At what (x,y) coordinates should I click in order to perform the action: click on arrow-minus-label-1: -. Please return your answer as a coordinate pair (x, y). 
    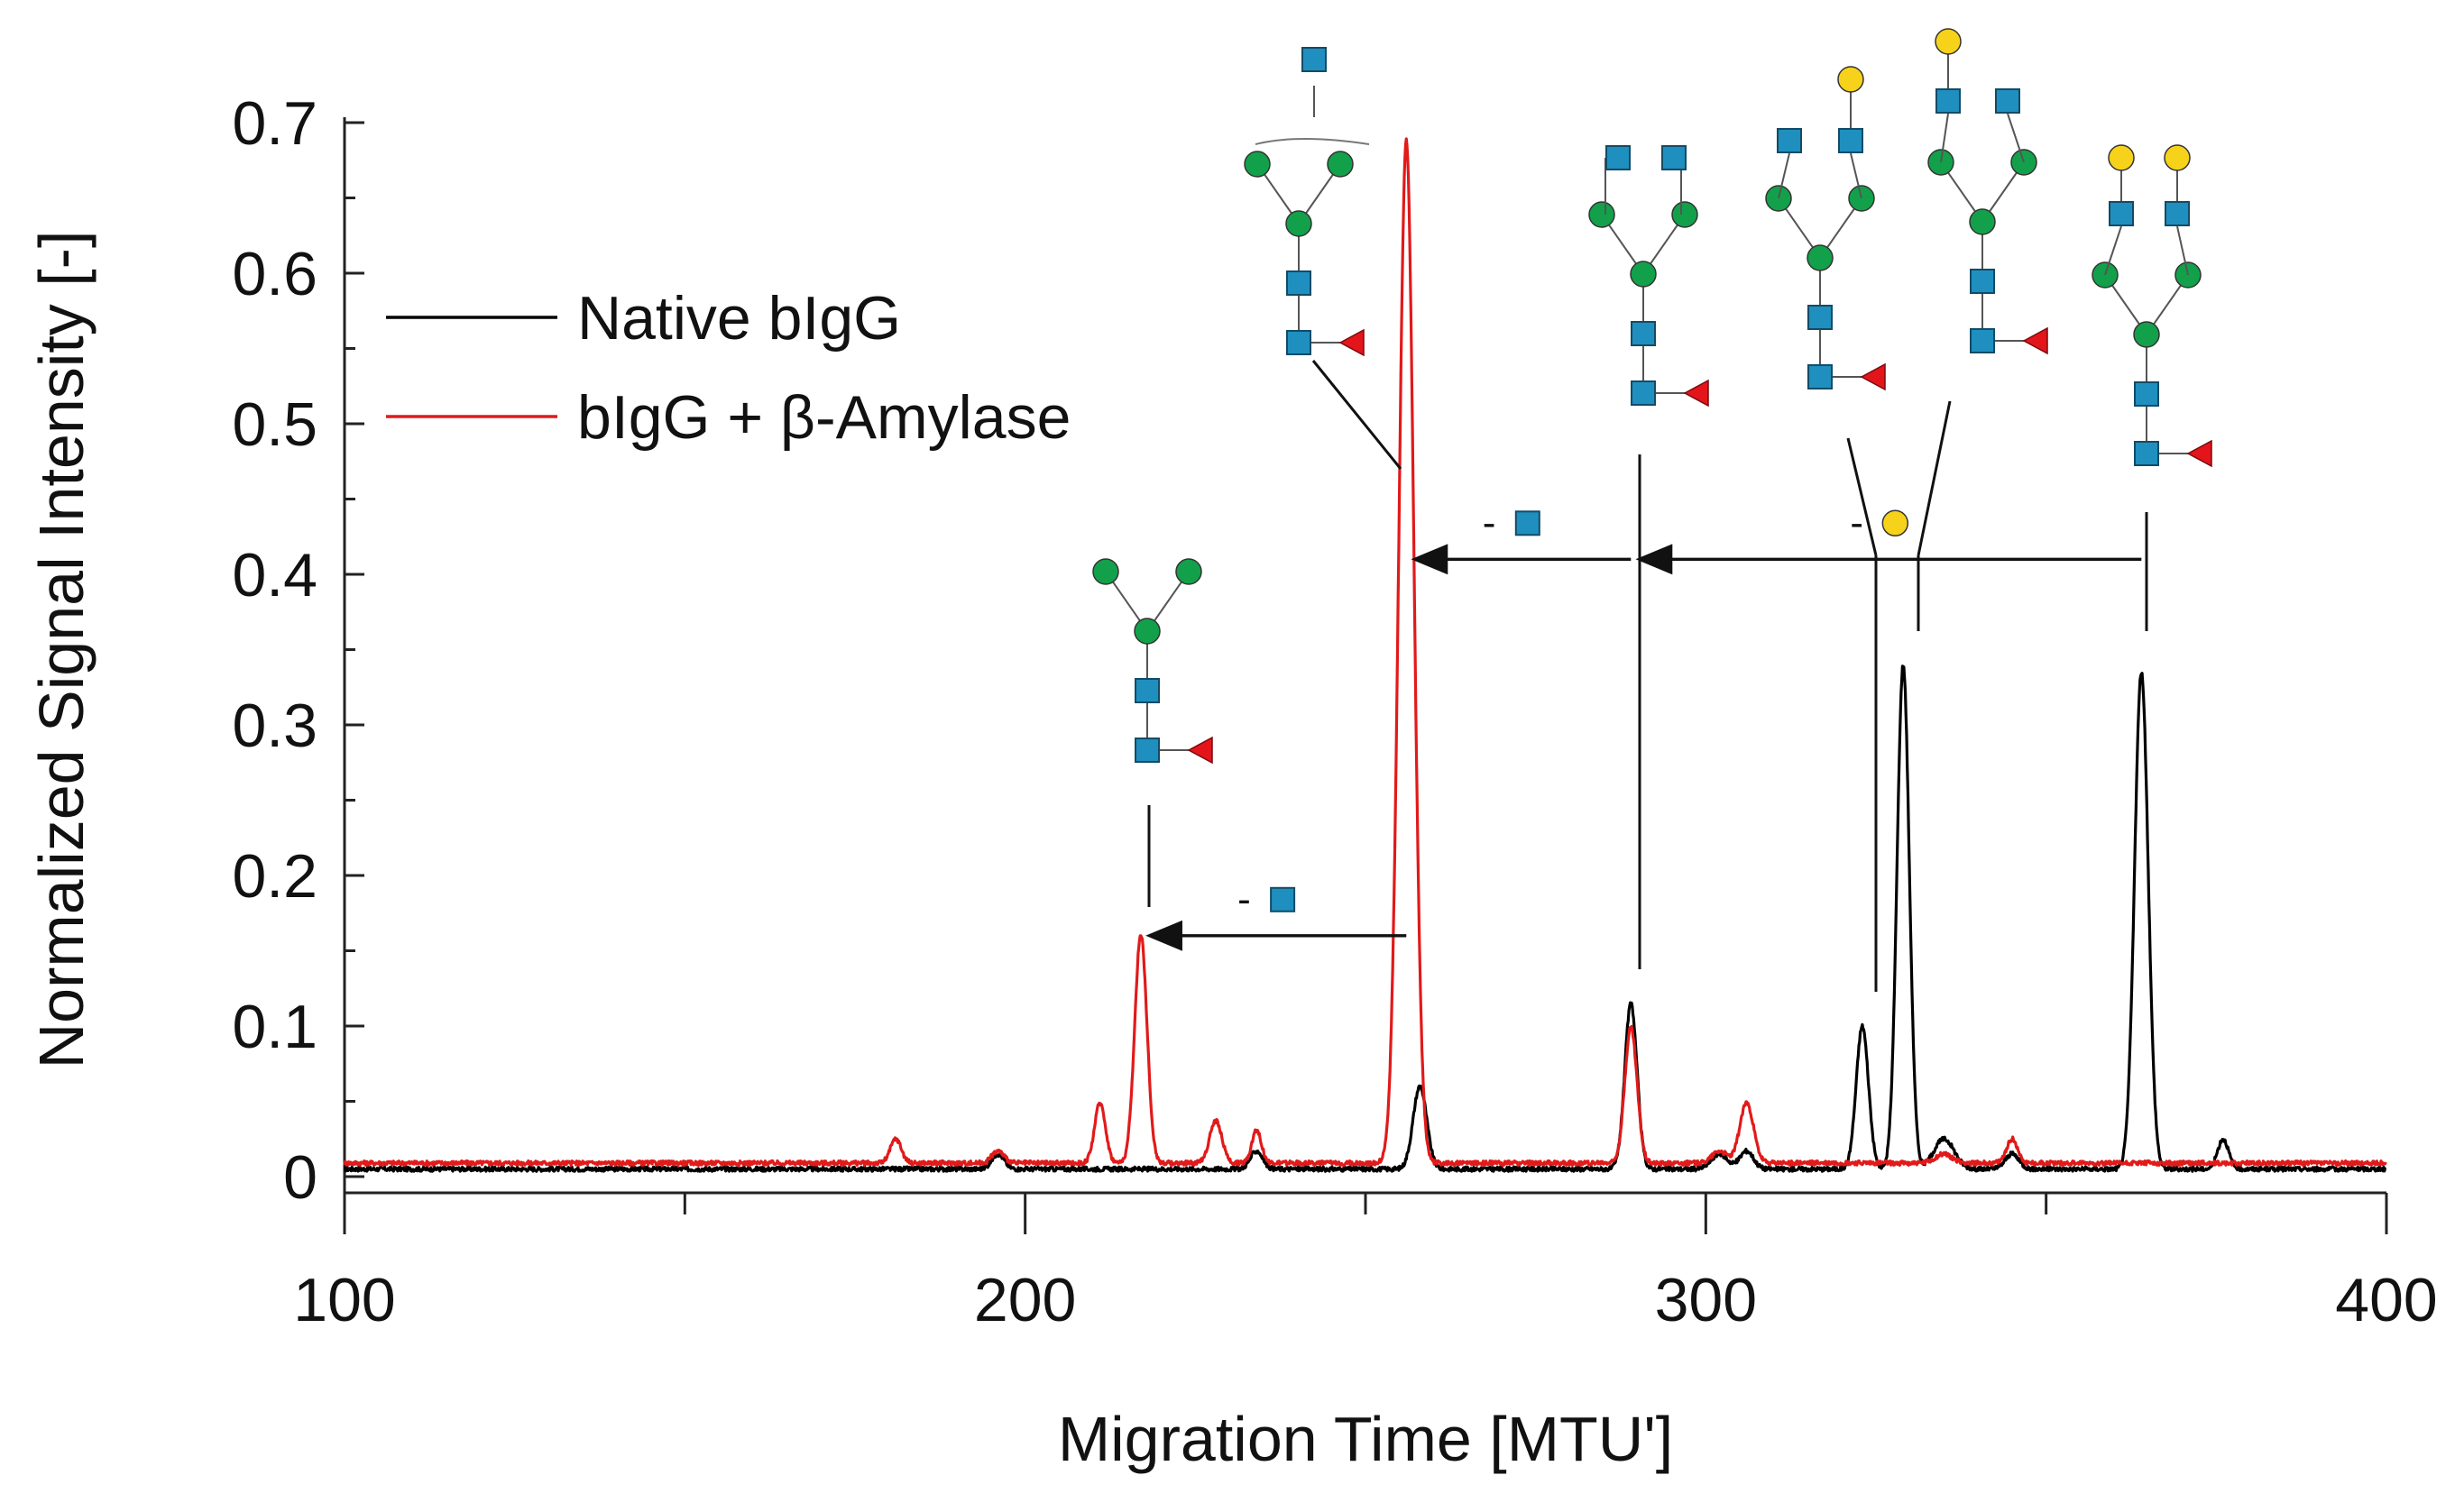
    Looking at the image, I should click on (1489, 523).